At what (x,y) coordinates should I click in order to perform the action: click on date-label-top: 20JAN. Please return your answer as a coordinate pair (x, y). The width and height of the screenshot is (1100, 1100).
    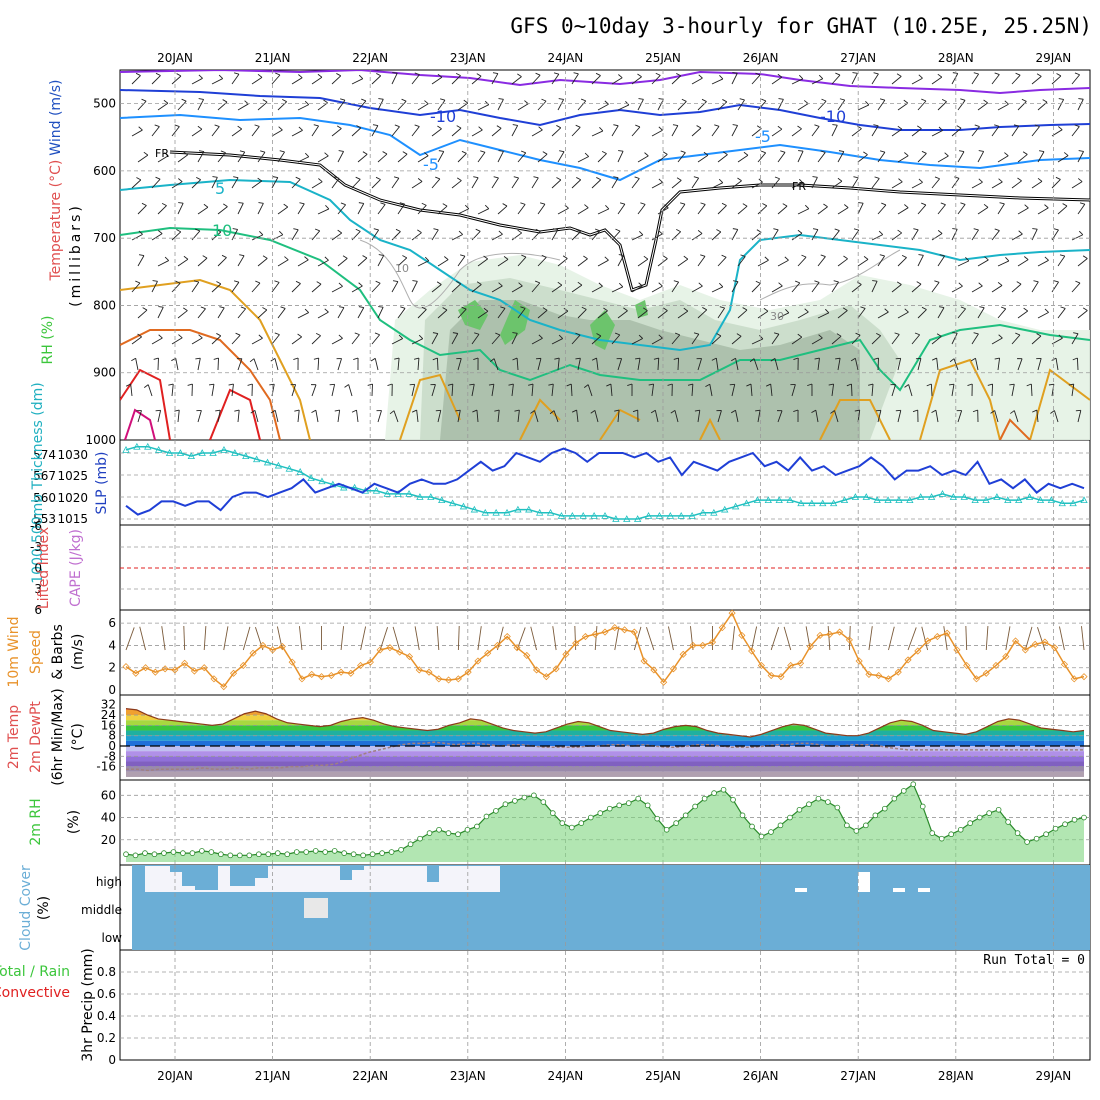
    Looking at the image, I should click on (175, 58).